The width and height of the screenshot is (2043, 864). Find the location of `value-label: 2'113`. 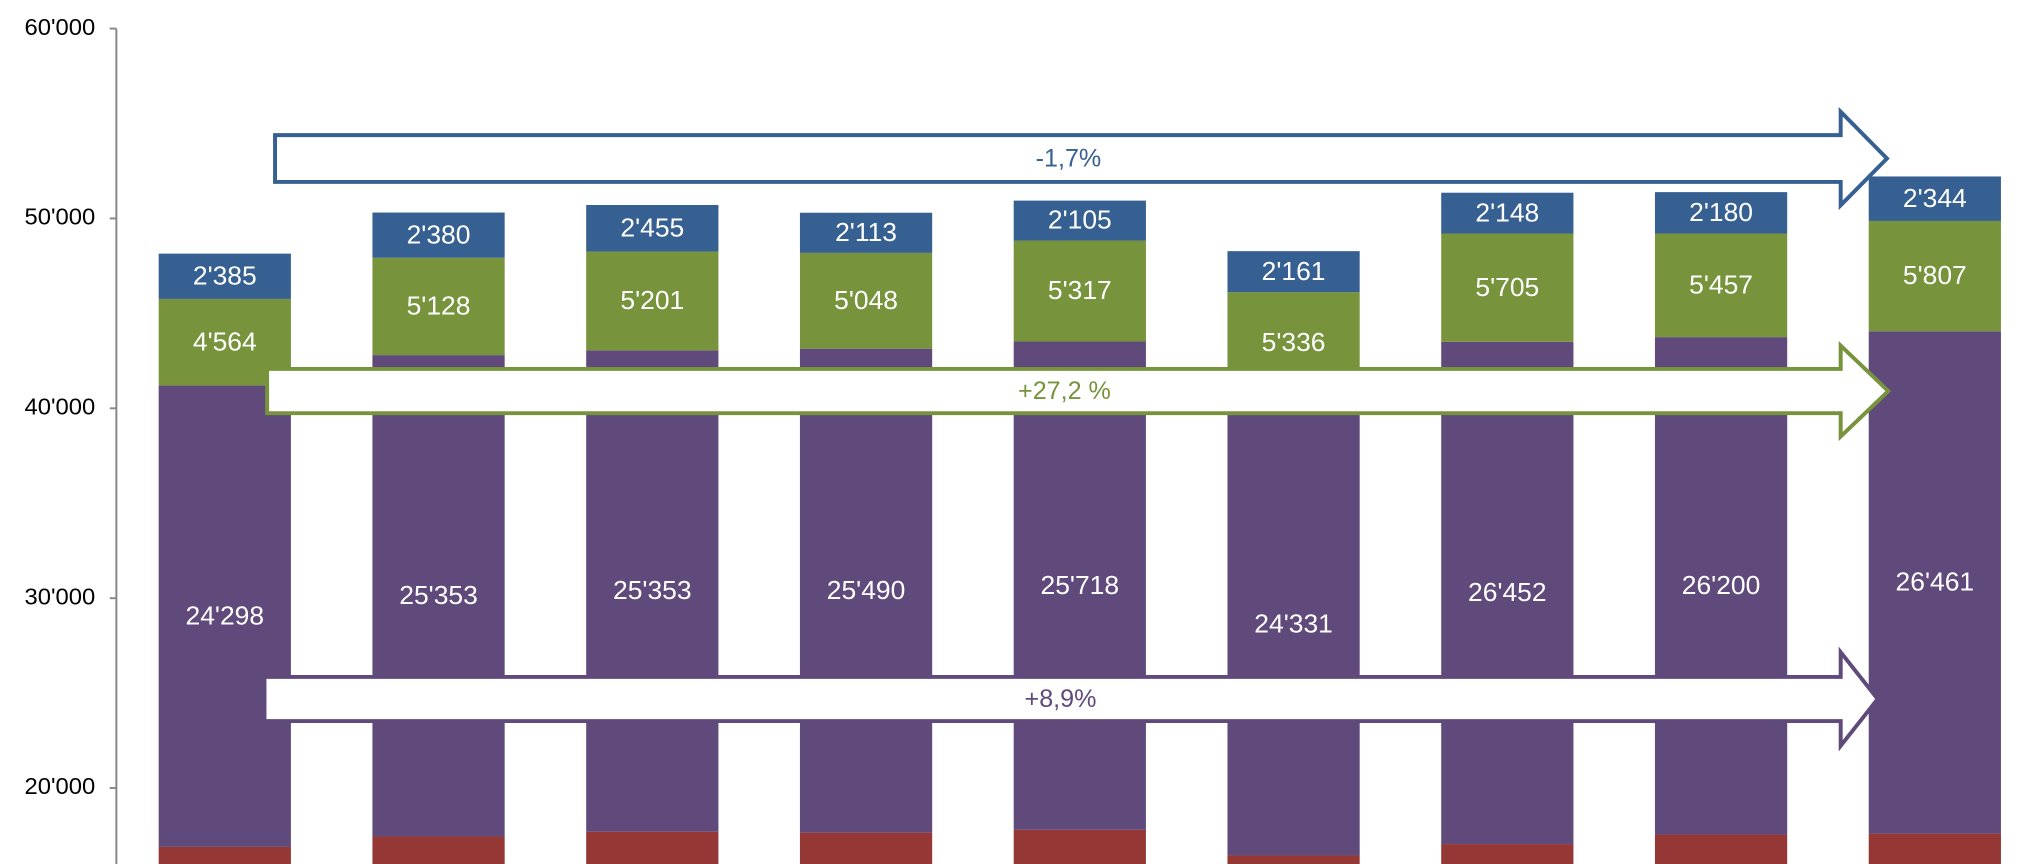

value-label: 2'113 is located at coordinates (866, 232).